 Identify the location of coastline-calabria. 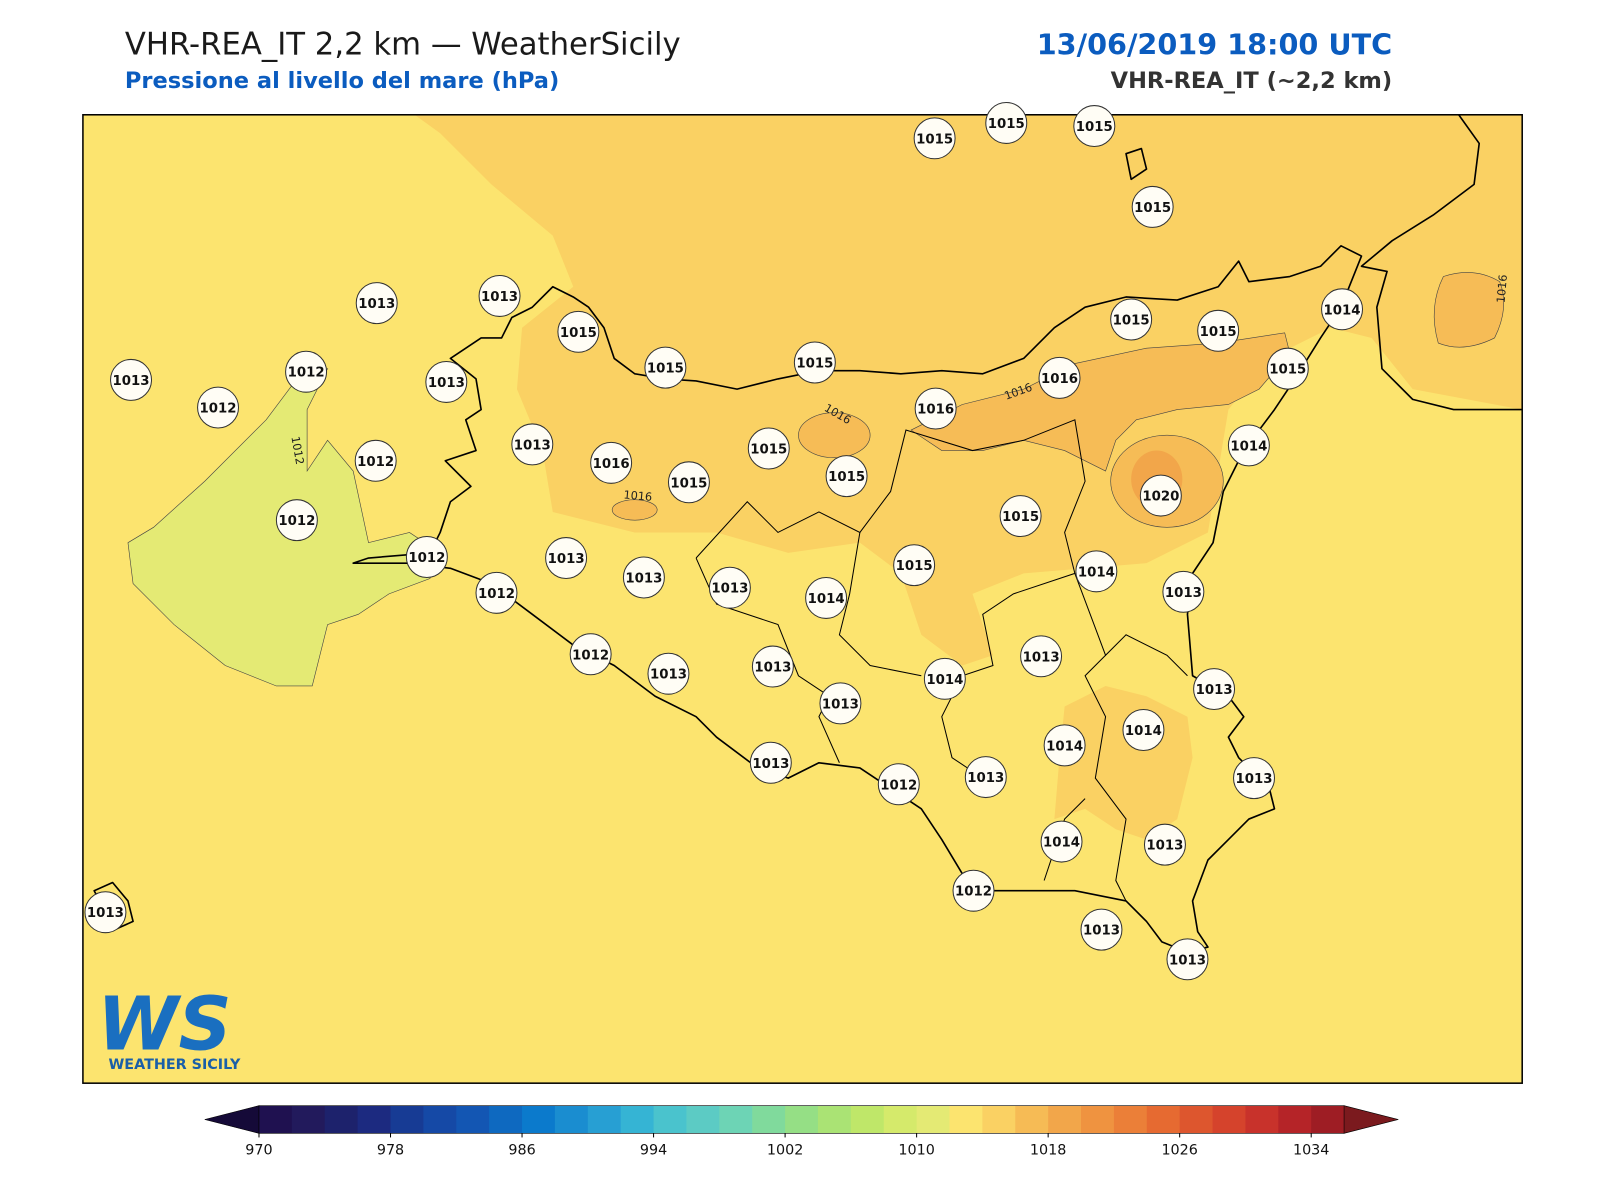
(1441, 262).